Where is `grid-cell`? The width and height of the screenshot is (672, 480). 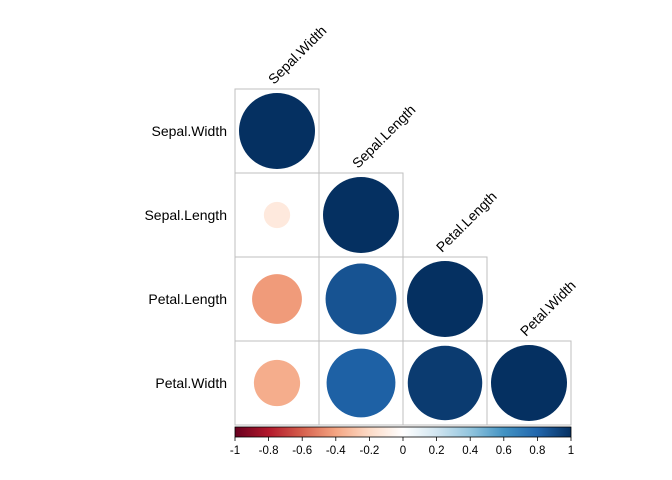 grid-cell is located at coordinates (529, 383).